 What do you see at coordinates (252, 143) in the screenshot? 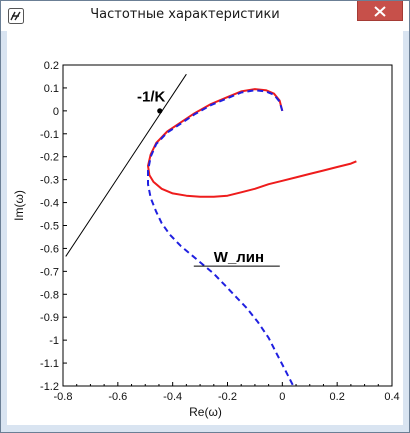
I see `nonlinear-curve-series` at bounding box center [252, 143].